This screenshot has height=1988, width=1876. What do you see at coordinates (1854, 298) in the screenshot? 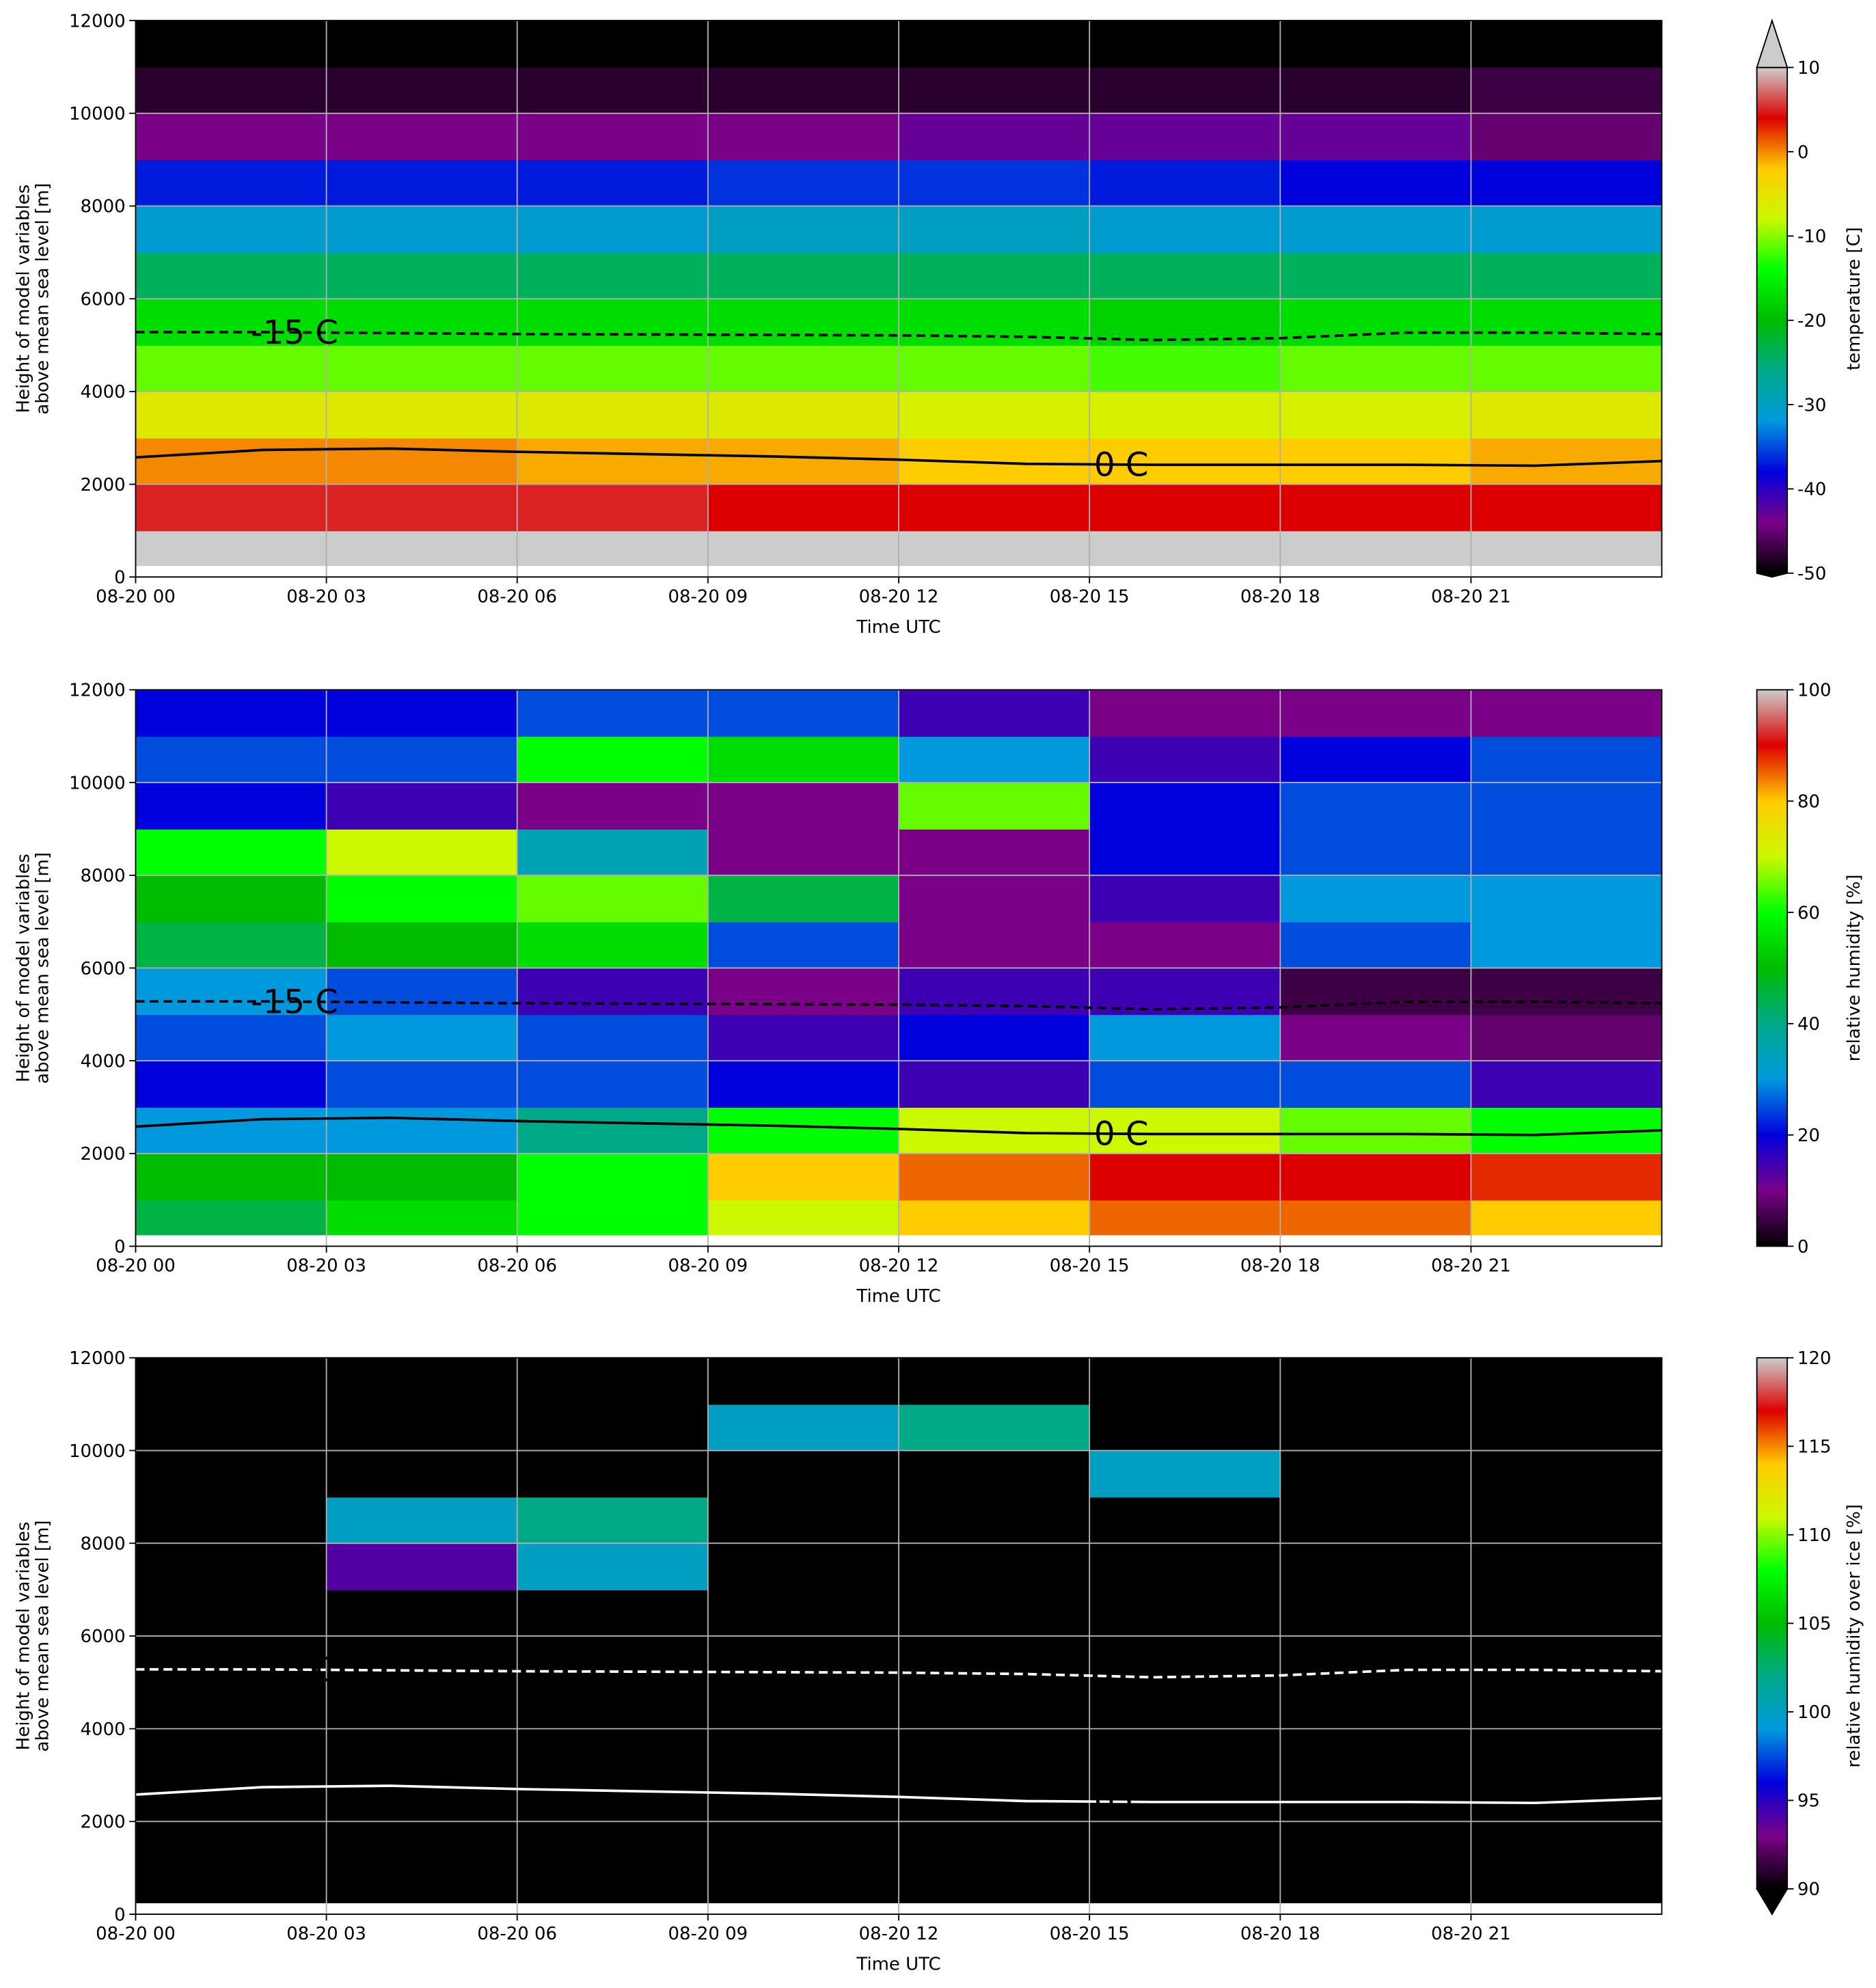
I see `colorbar-label: temperature [C]` at bounding box center [1854, 298].